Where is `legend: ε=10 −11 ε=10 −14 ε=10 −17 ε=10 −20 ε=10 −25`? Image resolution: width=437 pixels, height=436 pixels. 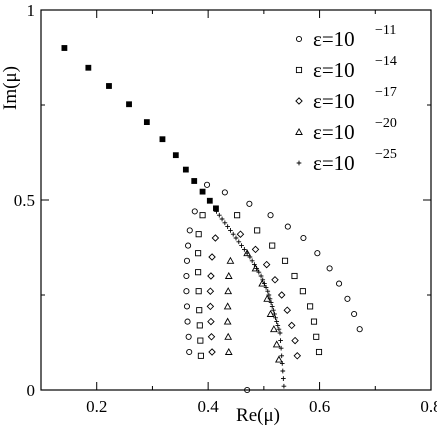 legend: ε=10 −11 ε=10 −14 ε=10 −17 ε=10 −20 ε=10 −25 is located at coordinates (346, 99).